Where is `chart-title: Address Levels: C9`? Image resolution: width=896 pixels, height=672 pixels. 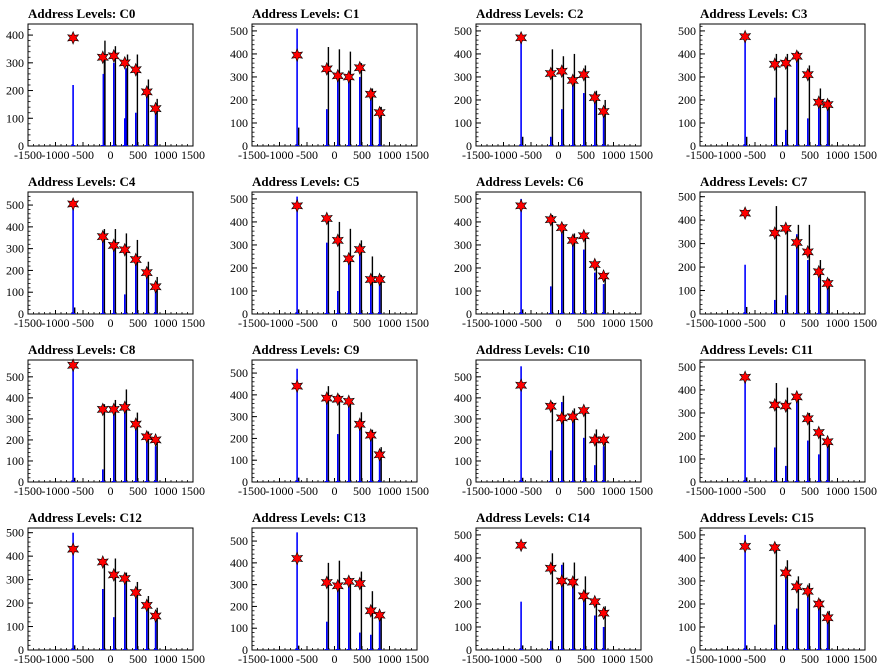
chart-title: Address Levels: C9 is located at coordinates (306, 349).